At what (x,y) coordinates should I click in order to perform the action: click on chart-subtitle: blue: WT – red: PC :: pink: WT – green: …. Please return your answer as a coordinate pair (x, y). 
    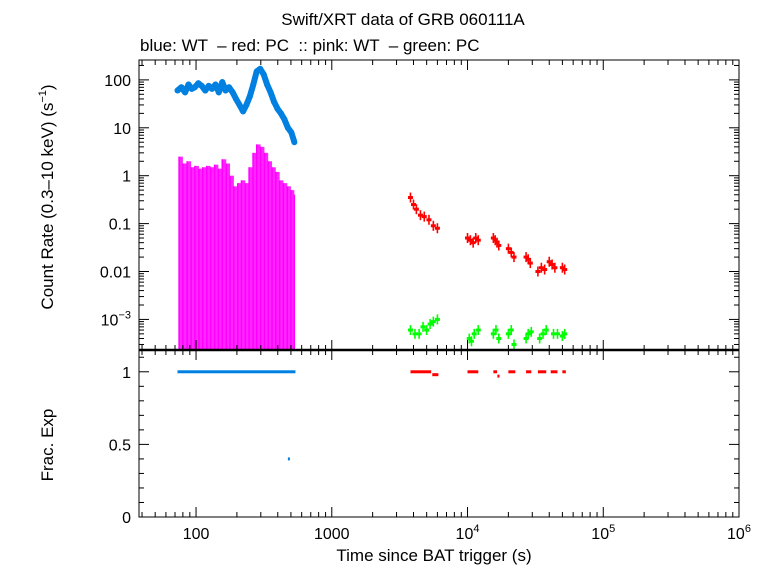
    Looking at the image, I should click on (310, 45).